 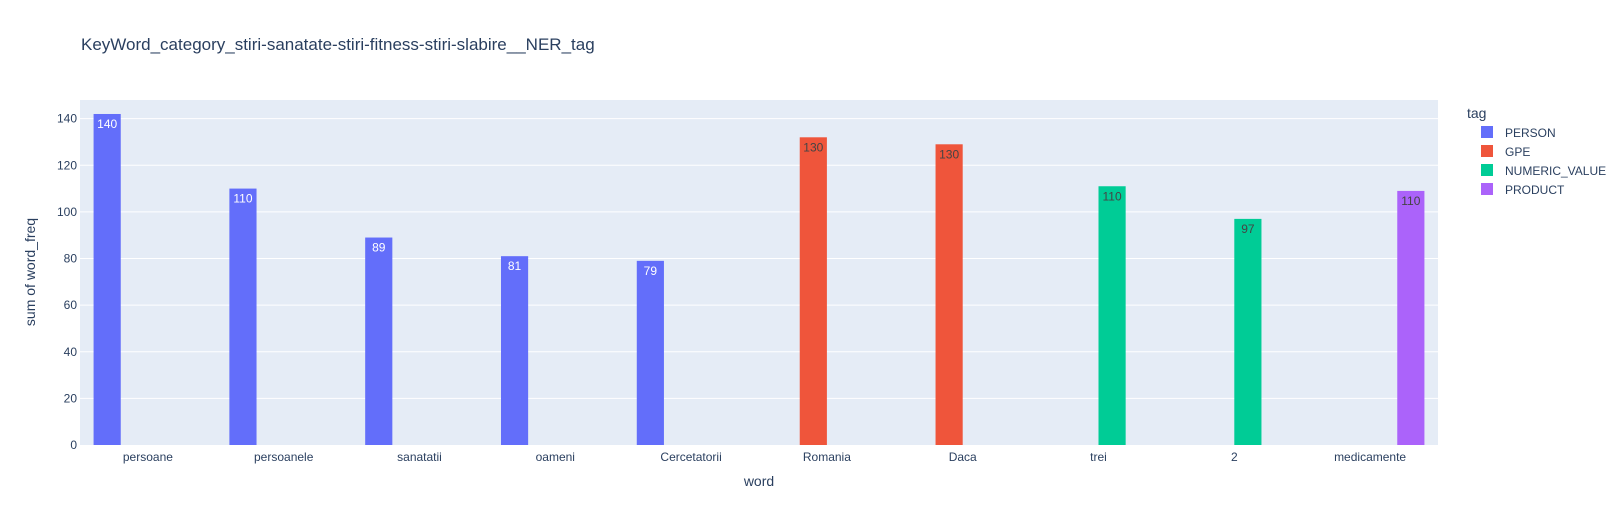 What do you see at coordinates (71, 398) in the screenshot?
I see `y-tick-label: 20` at bounding box center [71, 398].